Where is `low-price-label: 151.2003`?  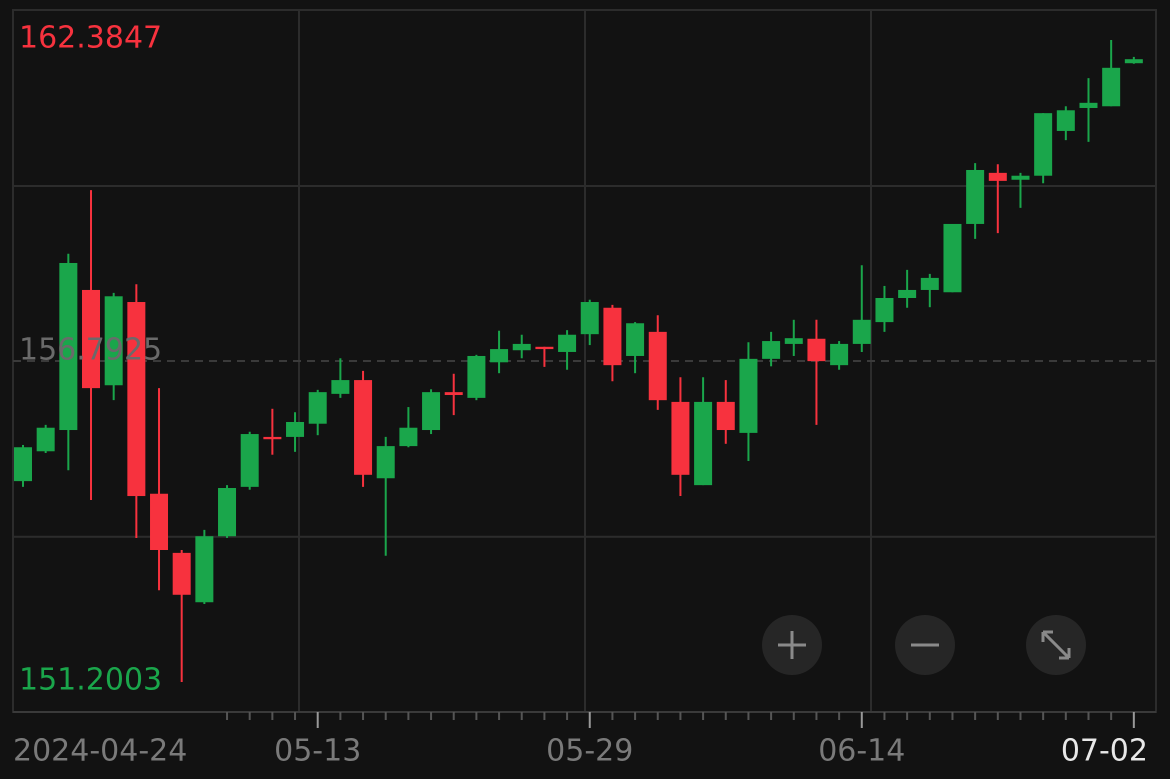
low-price-label: 151.2003 is located at coordinates (90, 680).